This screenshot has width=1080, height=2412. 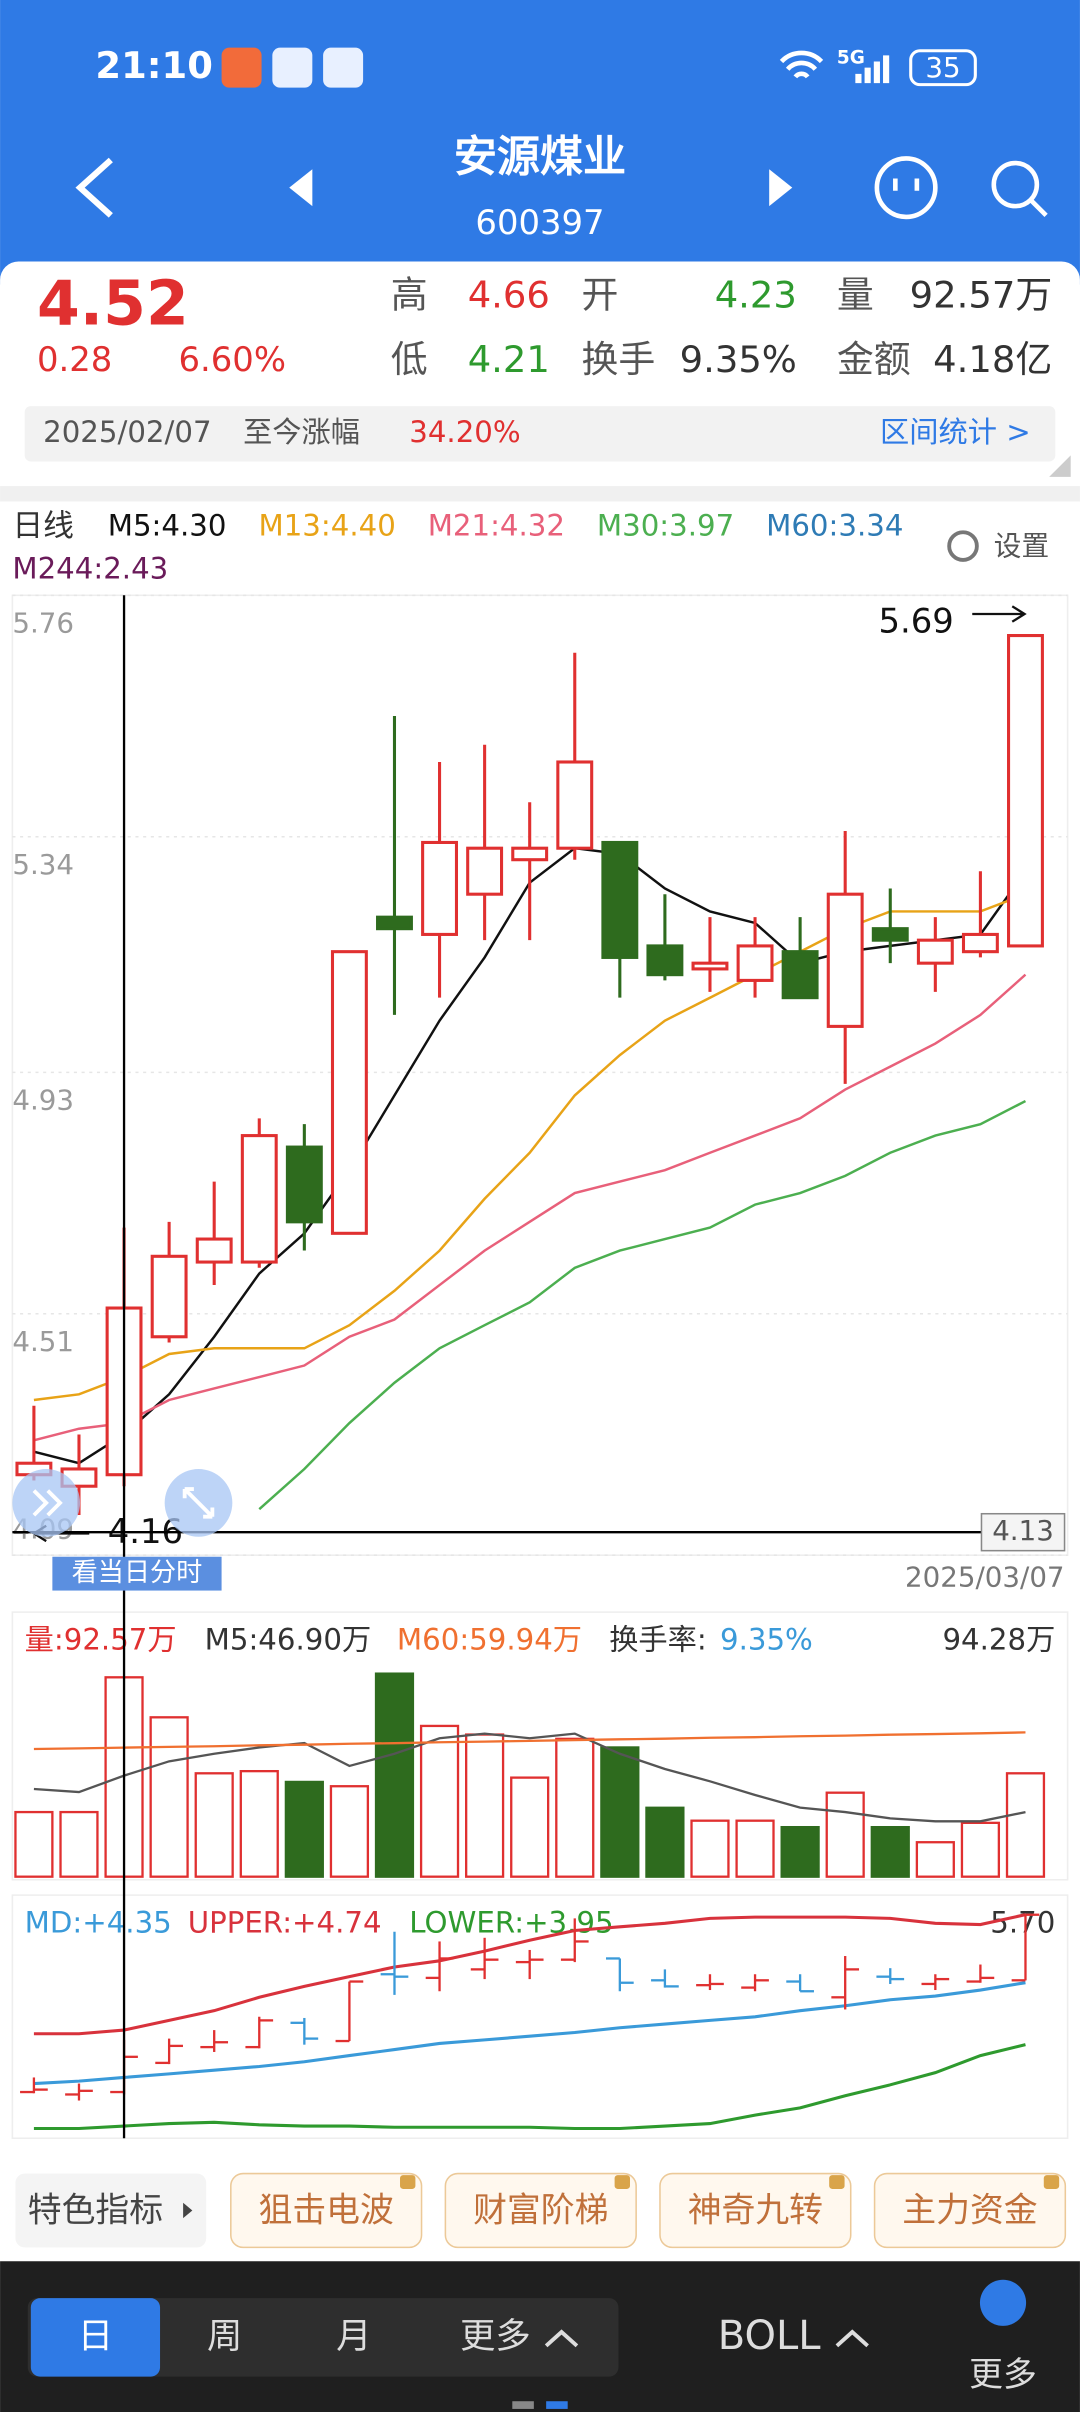 I want to click on amount-value: 4.18亿, so click(x=992, y=359).